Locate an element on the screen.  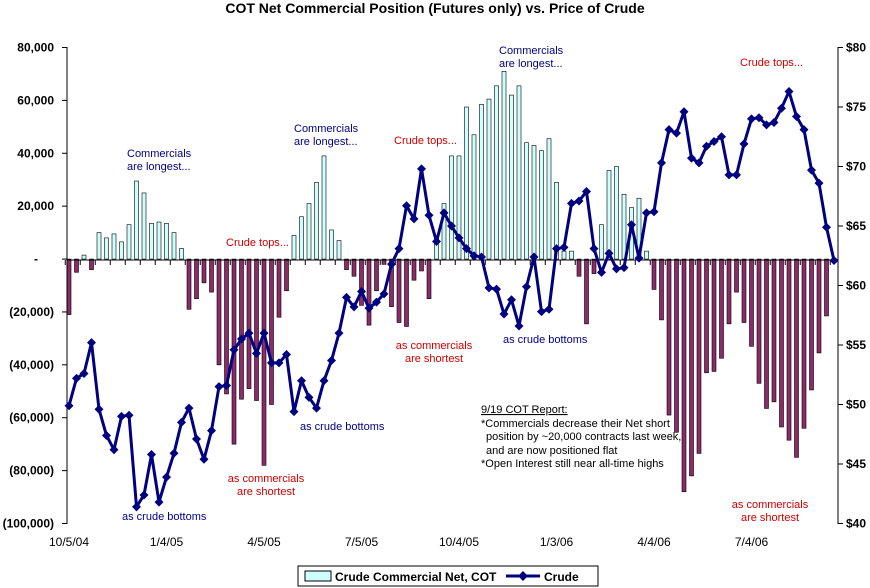
y-left-tick-label: (100,000) is located at coordinates (28, 524).